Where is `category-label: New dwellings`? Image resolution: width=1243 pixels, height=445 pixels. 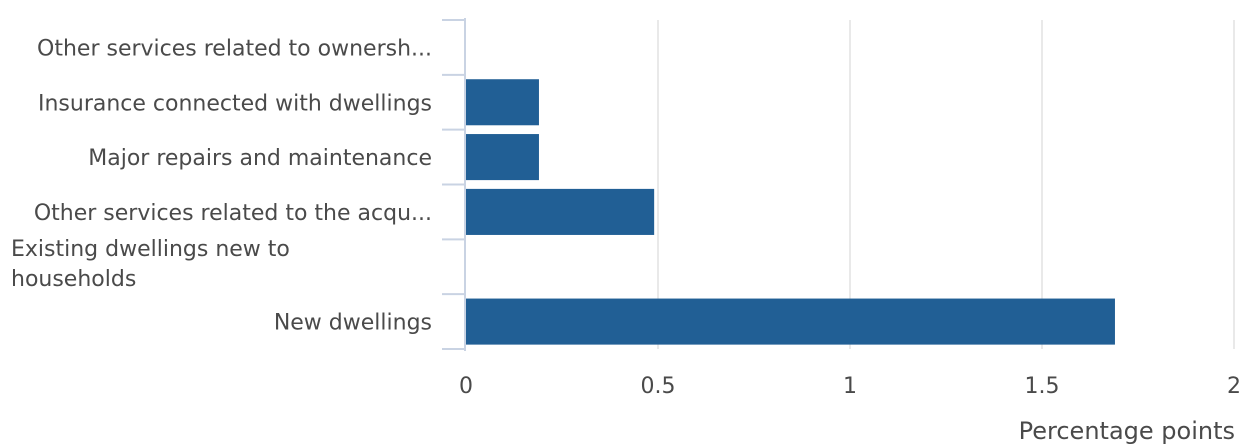
category-label: New dwellings is located at coordinates (353, 323).